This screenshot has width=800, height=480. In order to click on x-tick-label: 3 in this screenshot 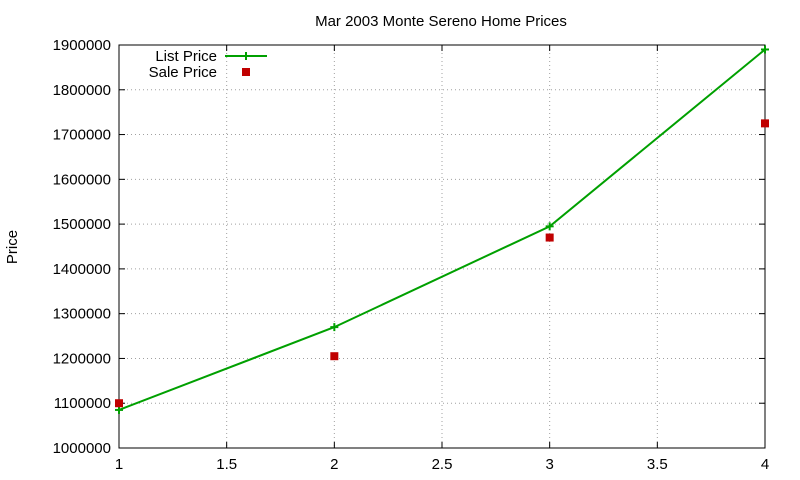, I will do `click(549, 464)`.